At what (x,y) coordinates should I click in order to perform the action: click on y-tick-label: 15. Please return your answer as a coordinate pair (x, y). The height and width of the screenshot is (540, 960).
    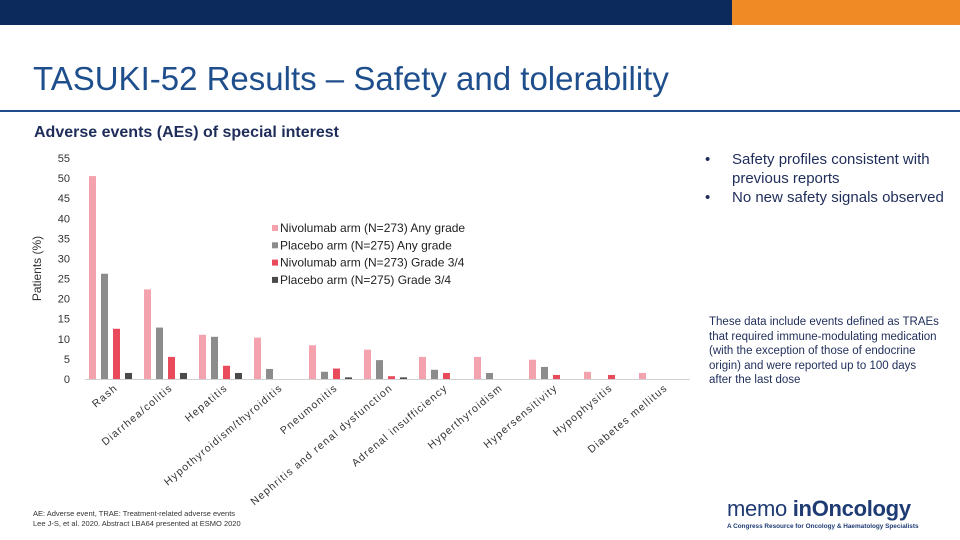
    Looking at the image, I should click on (64, 320).